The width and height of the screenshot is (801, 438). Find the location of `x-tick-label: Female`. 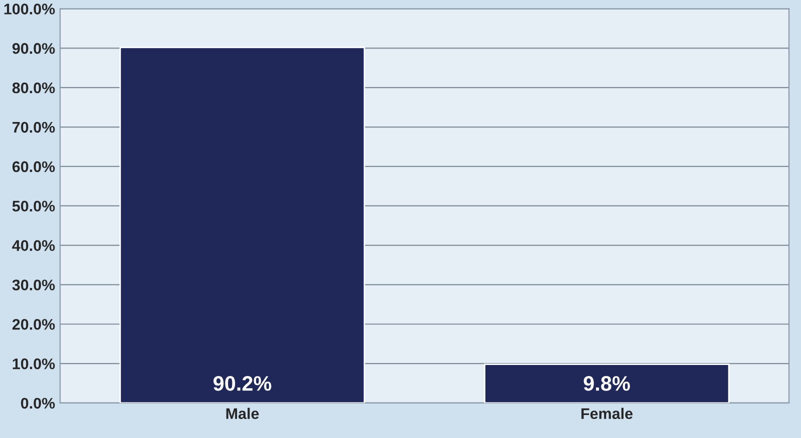

x-tick-label: Female is located at coordinates (607, 414).